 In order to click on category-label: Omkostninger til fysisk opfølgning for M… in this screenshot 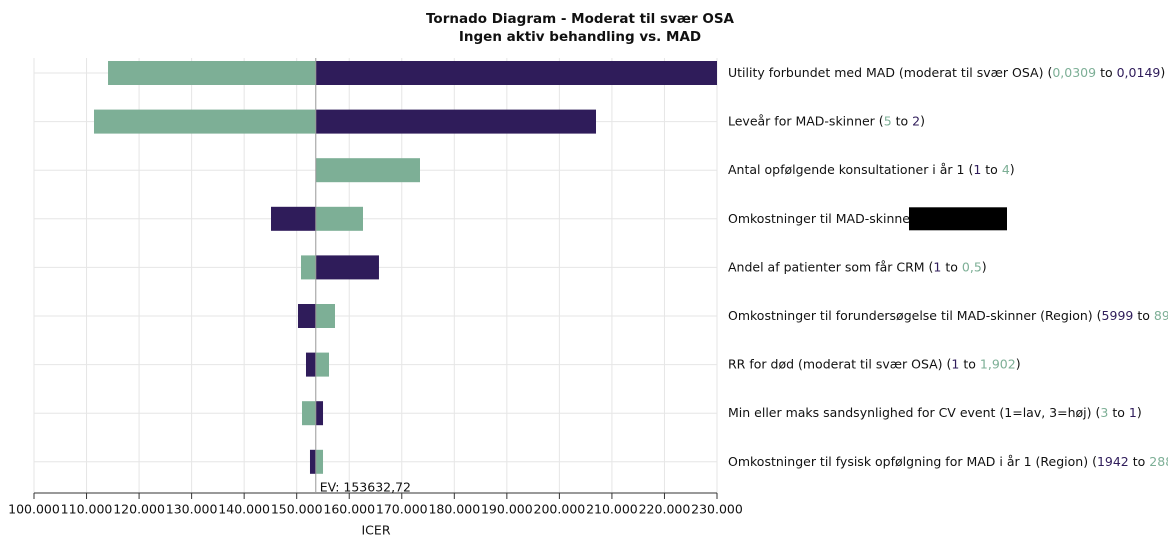, I will do `click(948, 460)`.